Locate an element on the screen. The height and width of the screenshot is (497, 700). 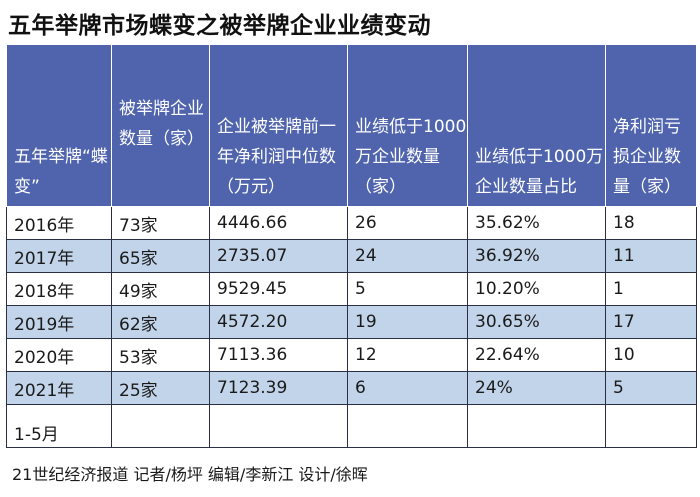
cell-low-count: 5 is located at coordinates (407, 289).